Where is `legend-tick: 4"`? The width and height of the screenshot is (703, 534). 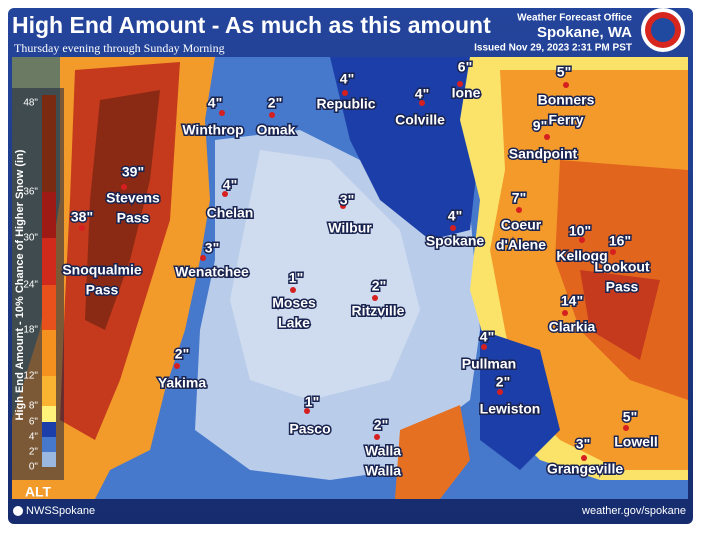 legend-tick: 4" is located at coordinates (34, 437).